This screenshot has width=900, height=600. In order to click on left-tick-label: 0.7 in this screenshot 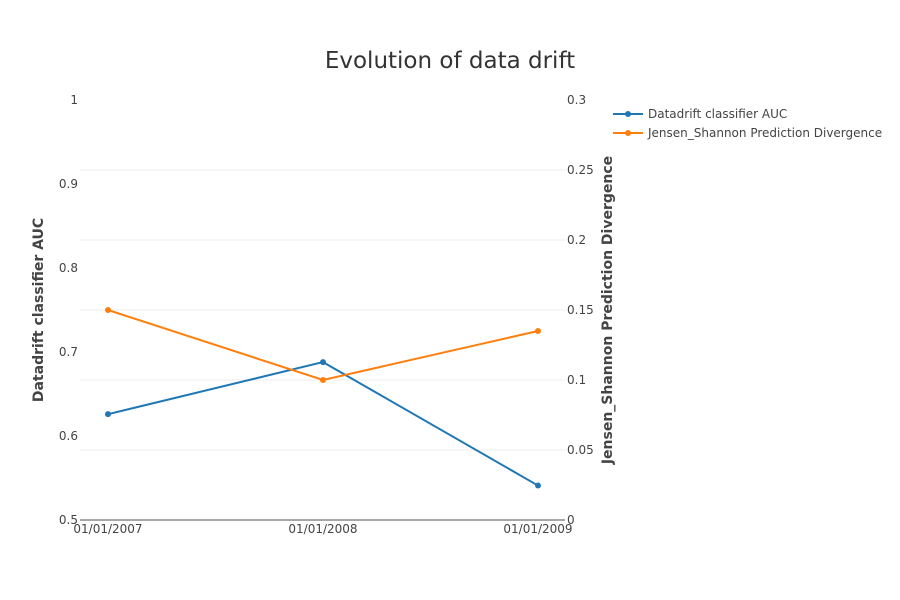, I will do `click(68, 352)`.